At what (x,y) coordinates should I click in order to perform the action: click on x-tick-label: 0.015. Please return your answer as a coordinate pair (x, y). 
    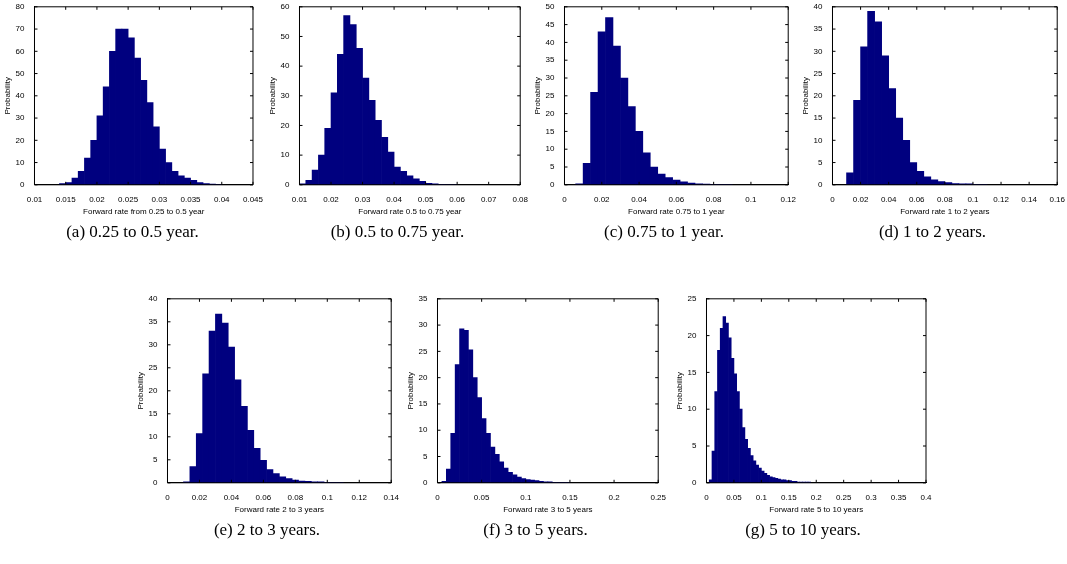
    Looking at the image, I should click on (66, 199).